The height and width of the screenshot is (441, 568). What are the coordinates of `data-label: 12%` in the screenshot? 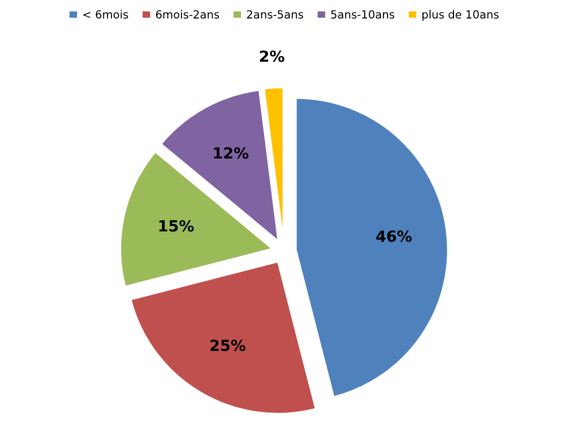 It's located at (231, 153).